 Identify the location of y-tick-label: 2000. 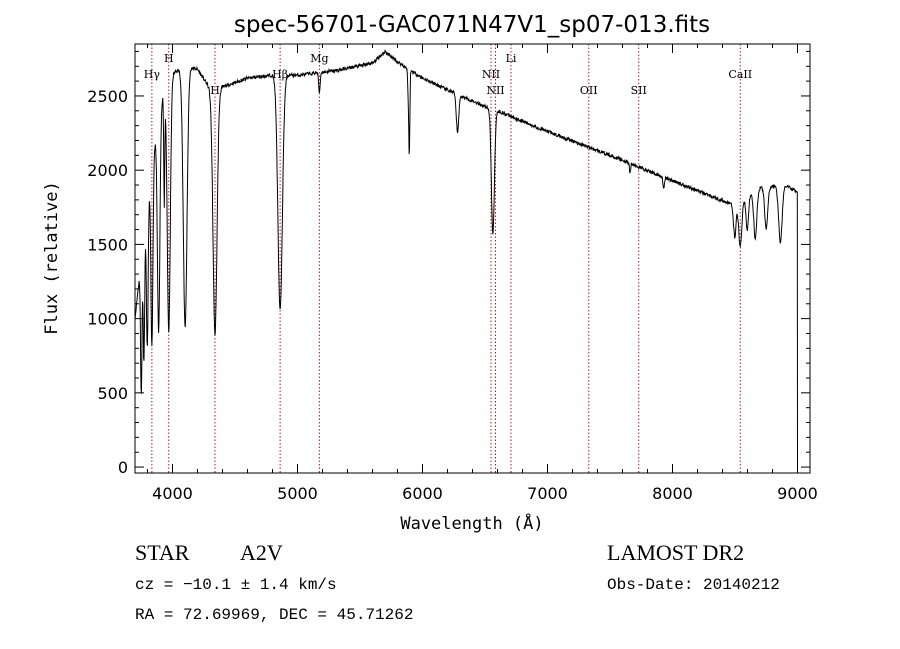
(107, 170).